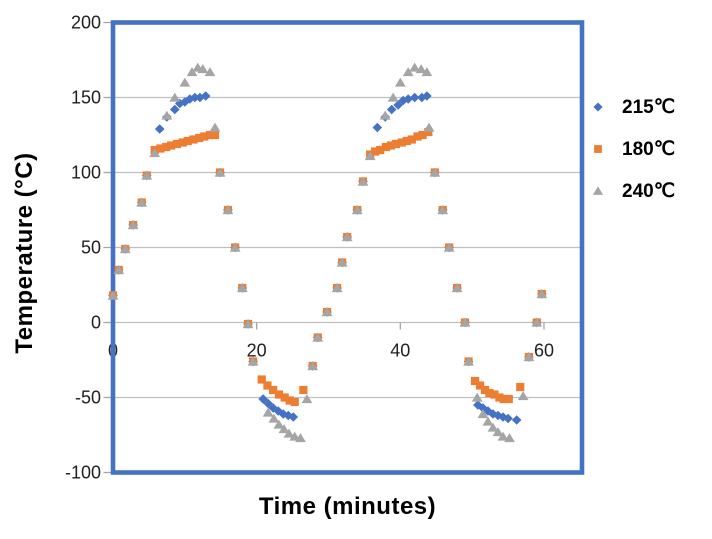 The width and height of the screenshot is (712, 539). I want to click on legend-item-240c: 240℃, so click(632, 191).